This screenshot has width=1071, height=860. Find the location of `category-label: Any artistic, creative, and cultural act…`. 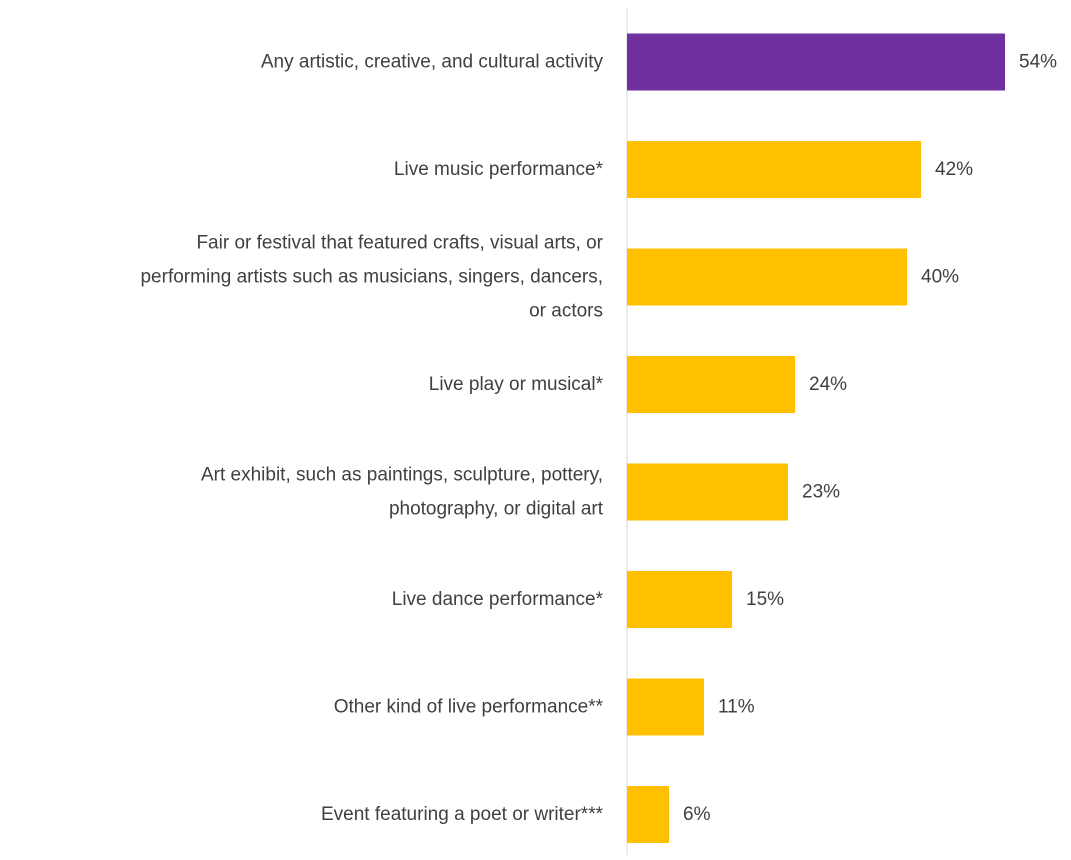

category-label: Any artistic, creative, and cultural act… is located at coordinates (432, 62).